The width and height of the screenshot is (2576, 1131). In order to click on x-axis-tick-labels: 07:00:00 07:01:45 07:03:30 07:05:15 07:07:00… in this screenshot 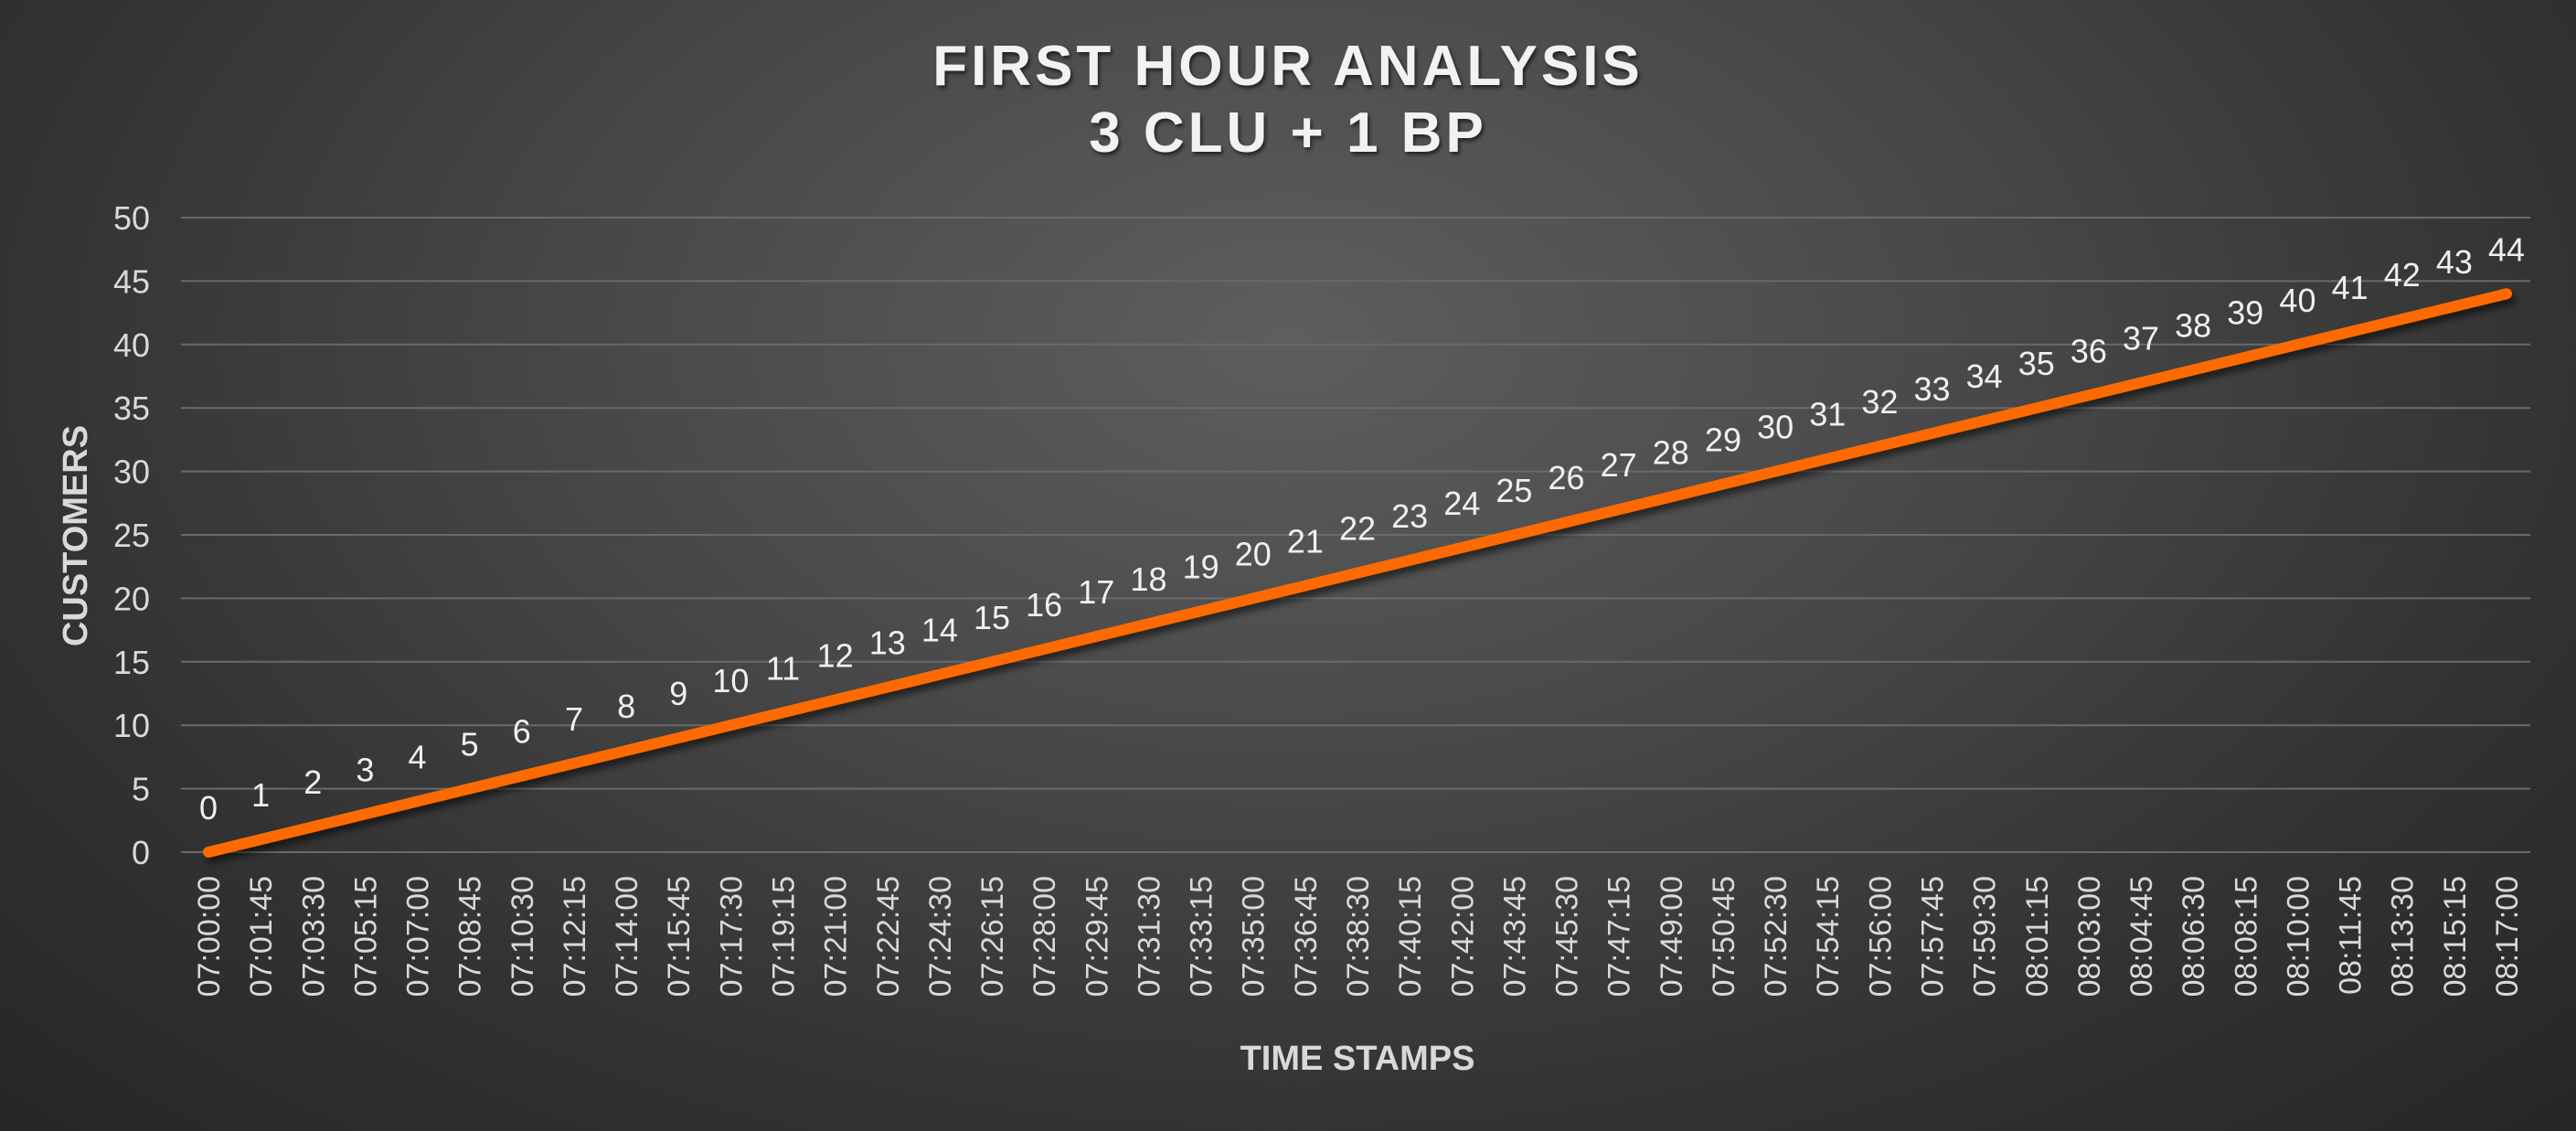, I will do `click(1358, 937)`.